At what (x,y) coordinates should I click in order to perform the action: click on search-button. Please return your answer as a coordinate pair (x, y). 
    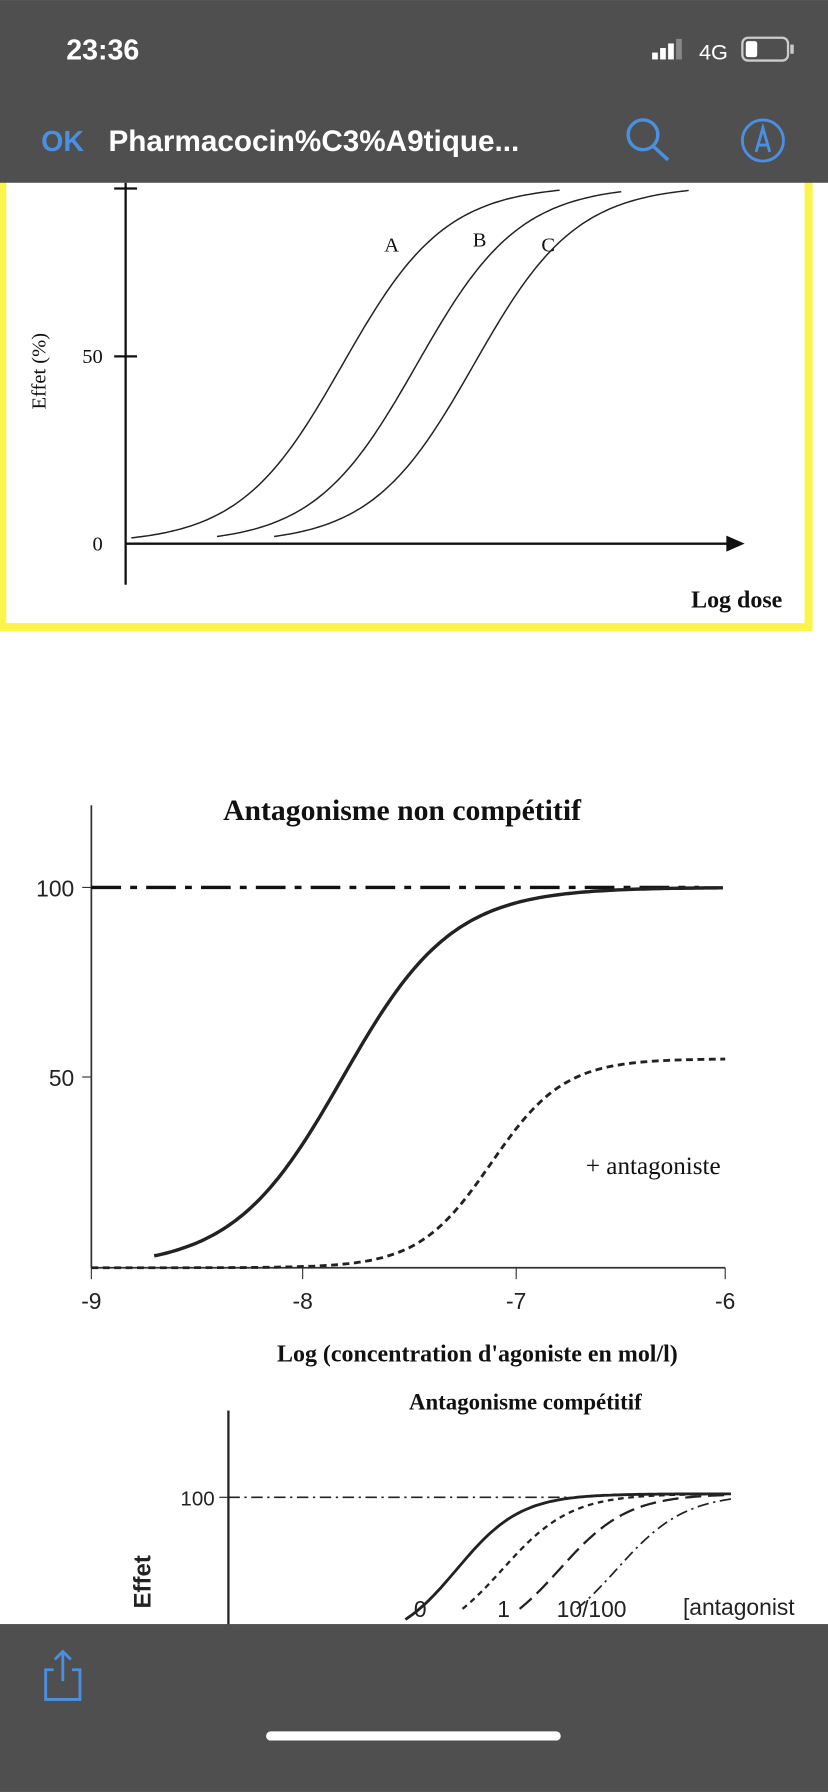
    Looking at the image, I should click on (648, 140).